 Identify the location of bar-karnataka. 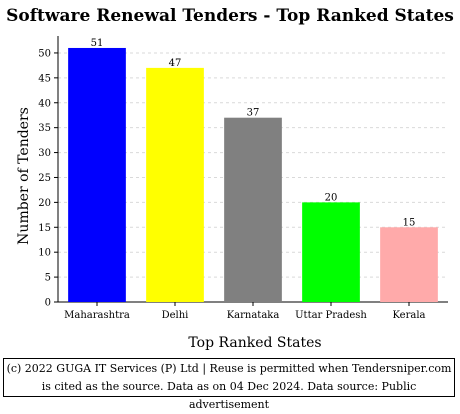
(253, 209).